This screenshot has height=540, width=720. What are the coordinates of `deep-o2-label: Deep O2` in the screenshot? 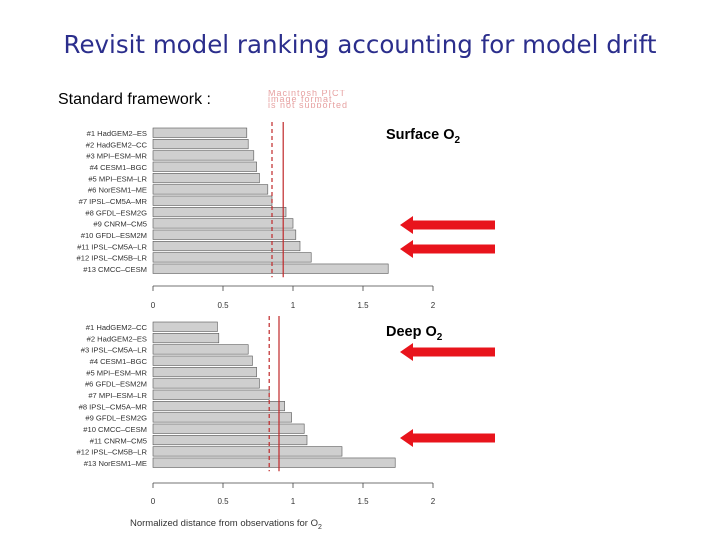 It's located at (414, 333).